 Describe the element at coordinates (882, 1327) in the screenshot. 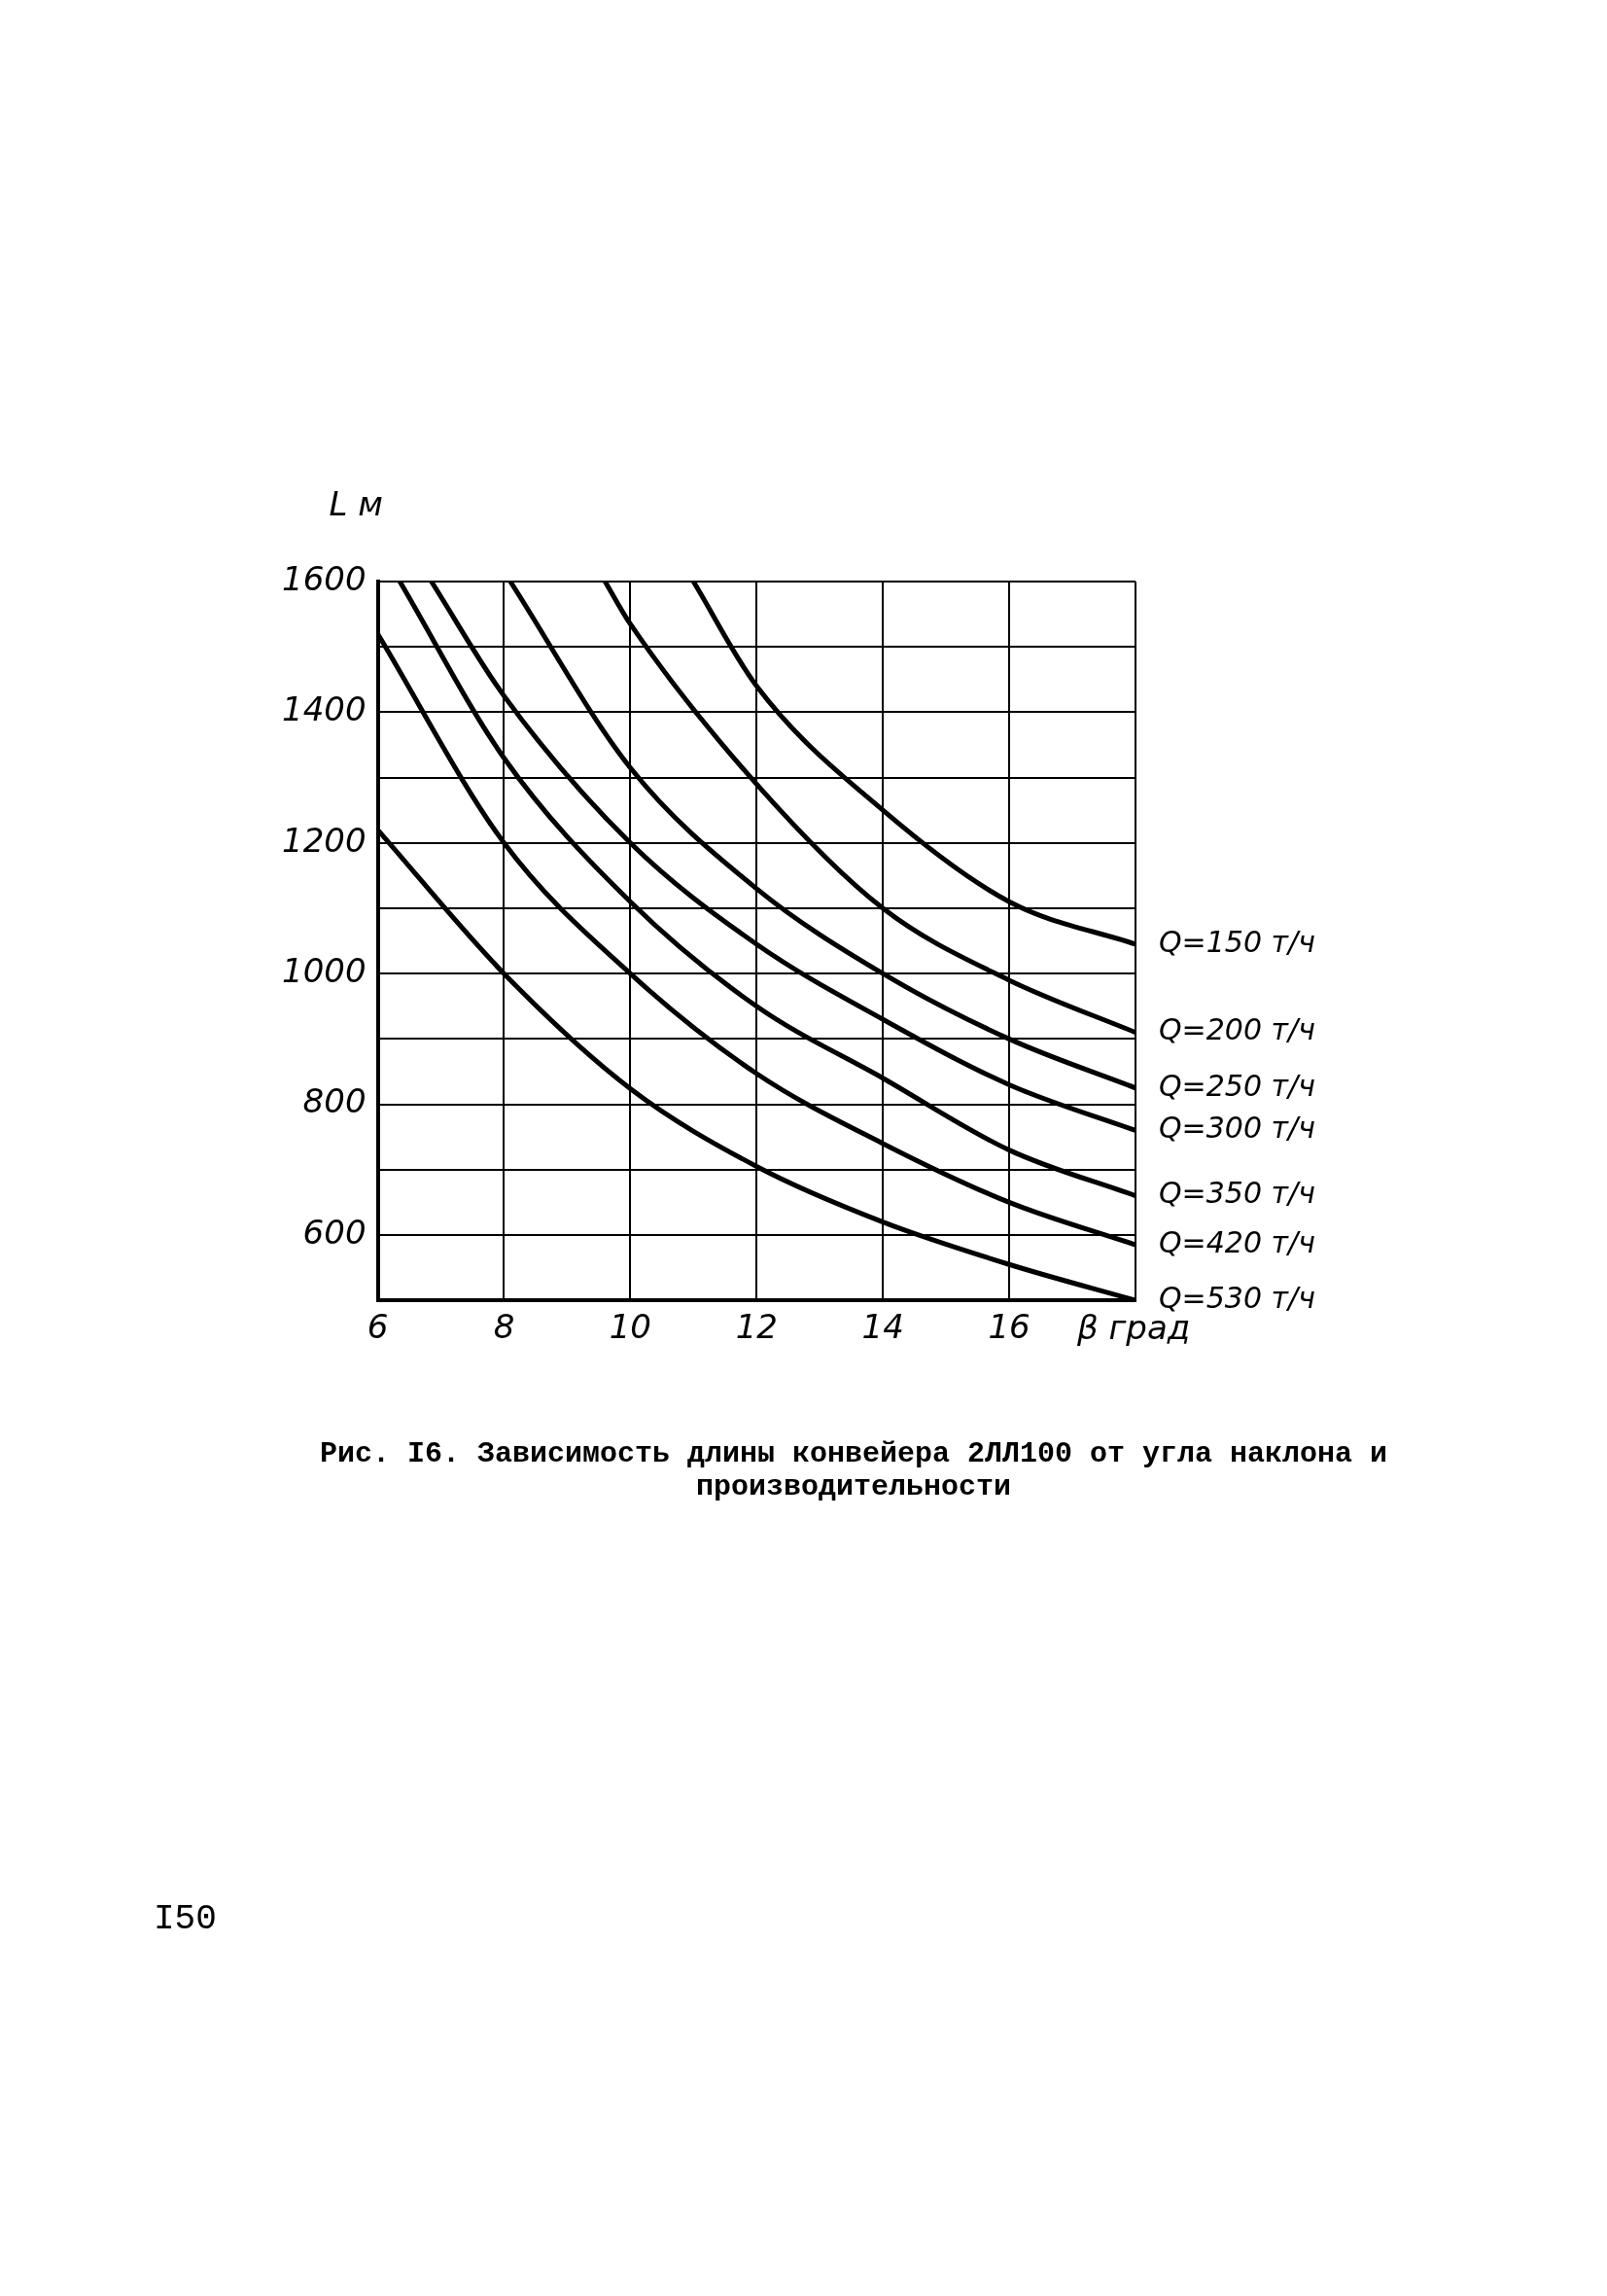

I see `x-tick-label: 14` at that location.